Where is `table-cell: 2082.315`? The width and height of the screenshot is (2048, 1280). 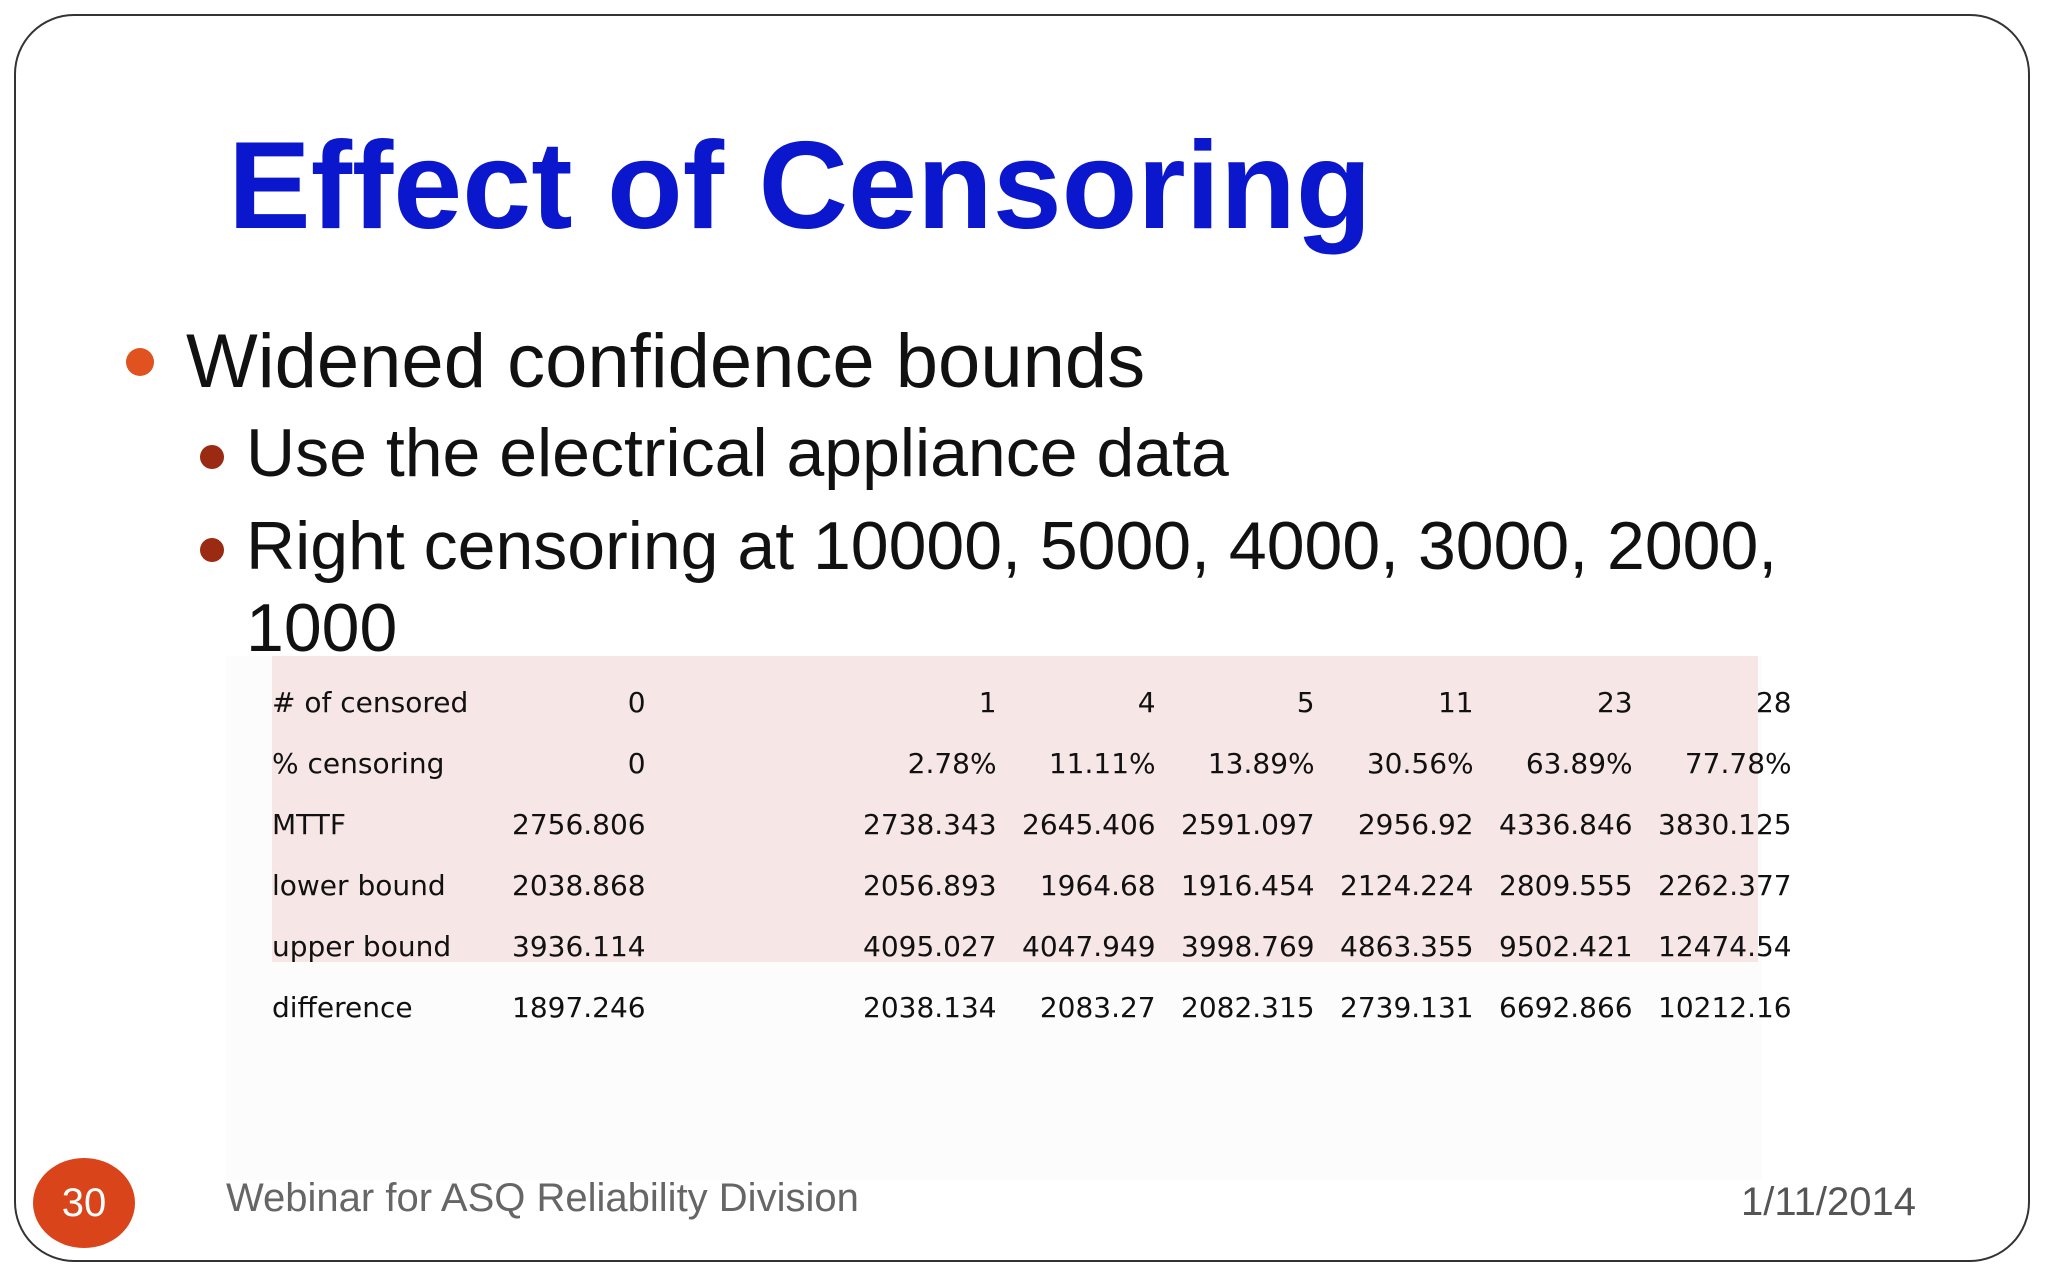 table-cell: 2082.315 is located at coordinates (1248, 1007).